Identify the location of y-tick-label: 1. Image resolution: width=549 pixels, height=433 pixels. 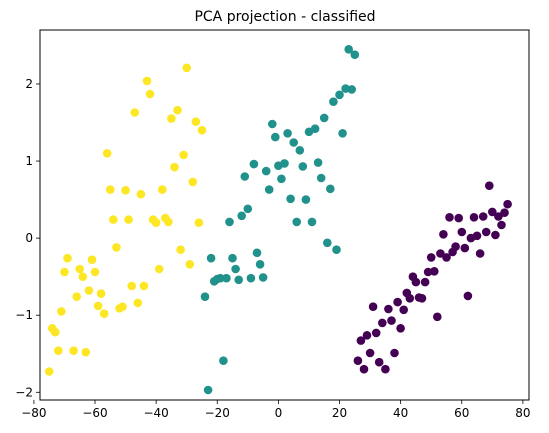
(29, 161).